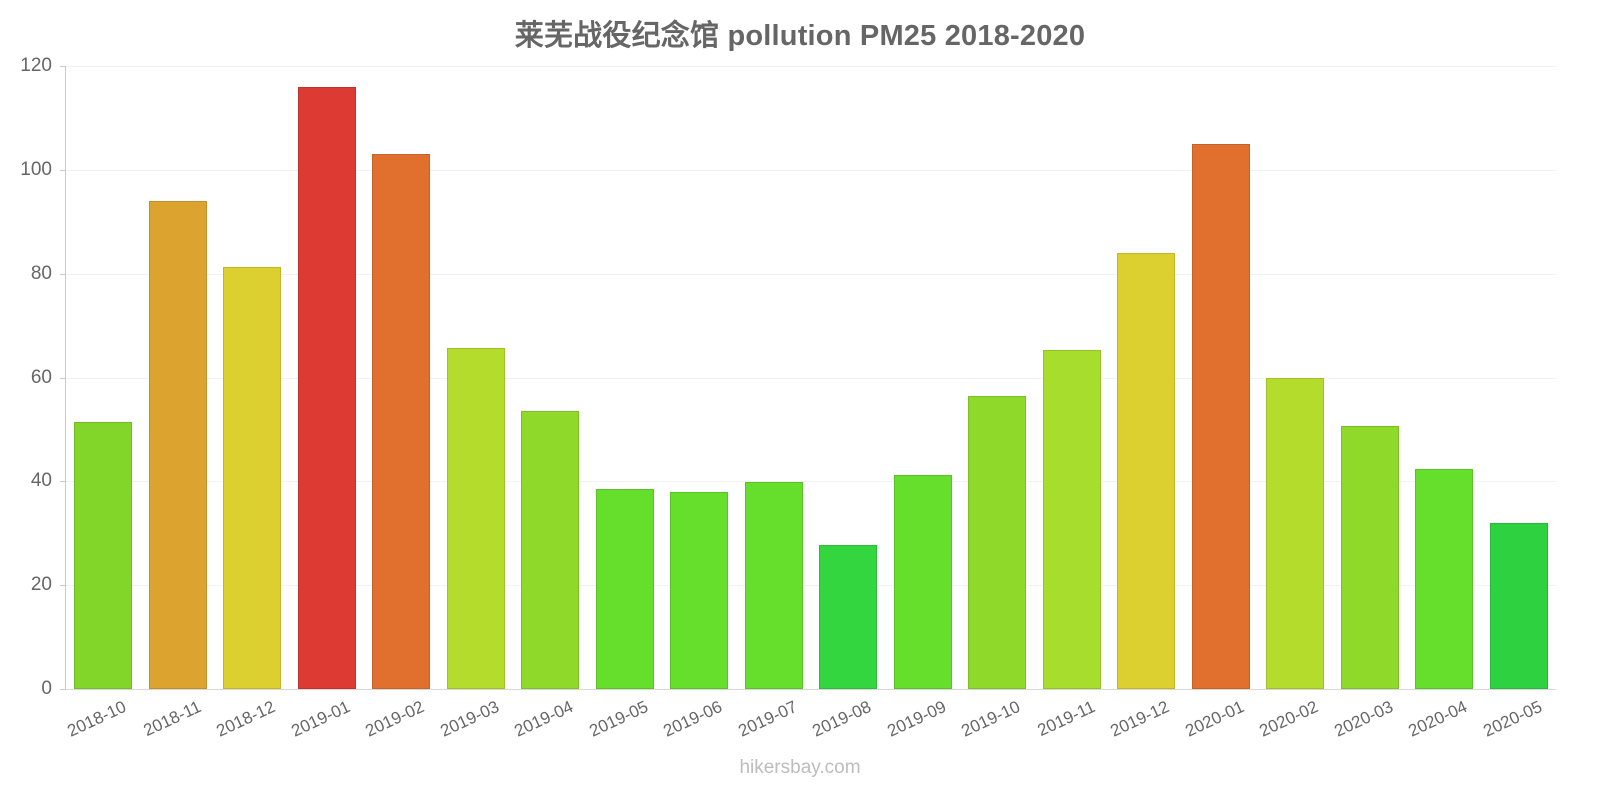 Image resolution: width=1600 pixels, height=800 pixels. What do you see at coordinates (246, 719) in the screenshot?
I see `x-axis-tick-label: 2018-12` at bounding box center [246, 719].